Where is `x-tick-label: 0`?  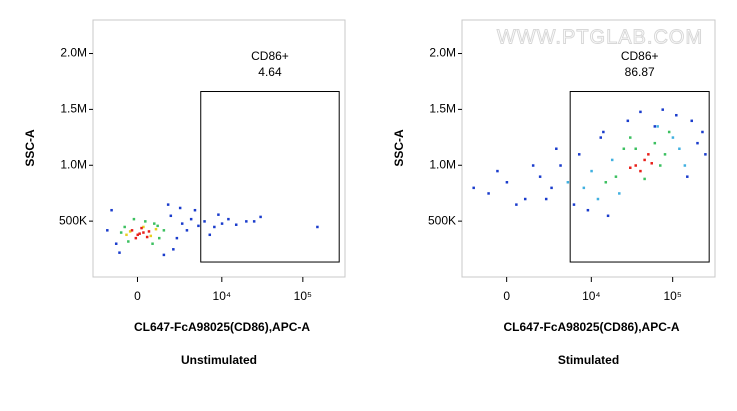 x-tick-label: 0 is located at coordinates (506, 296).